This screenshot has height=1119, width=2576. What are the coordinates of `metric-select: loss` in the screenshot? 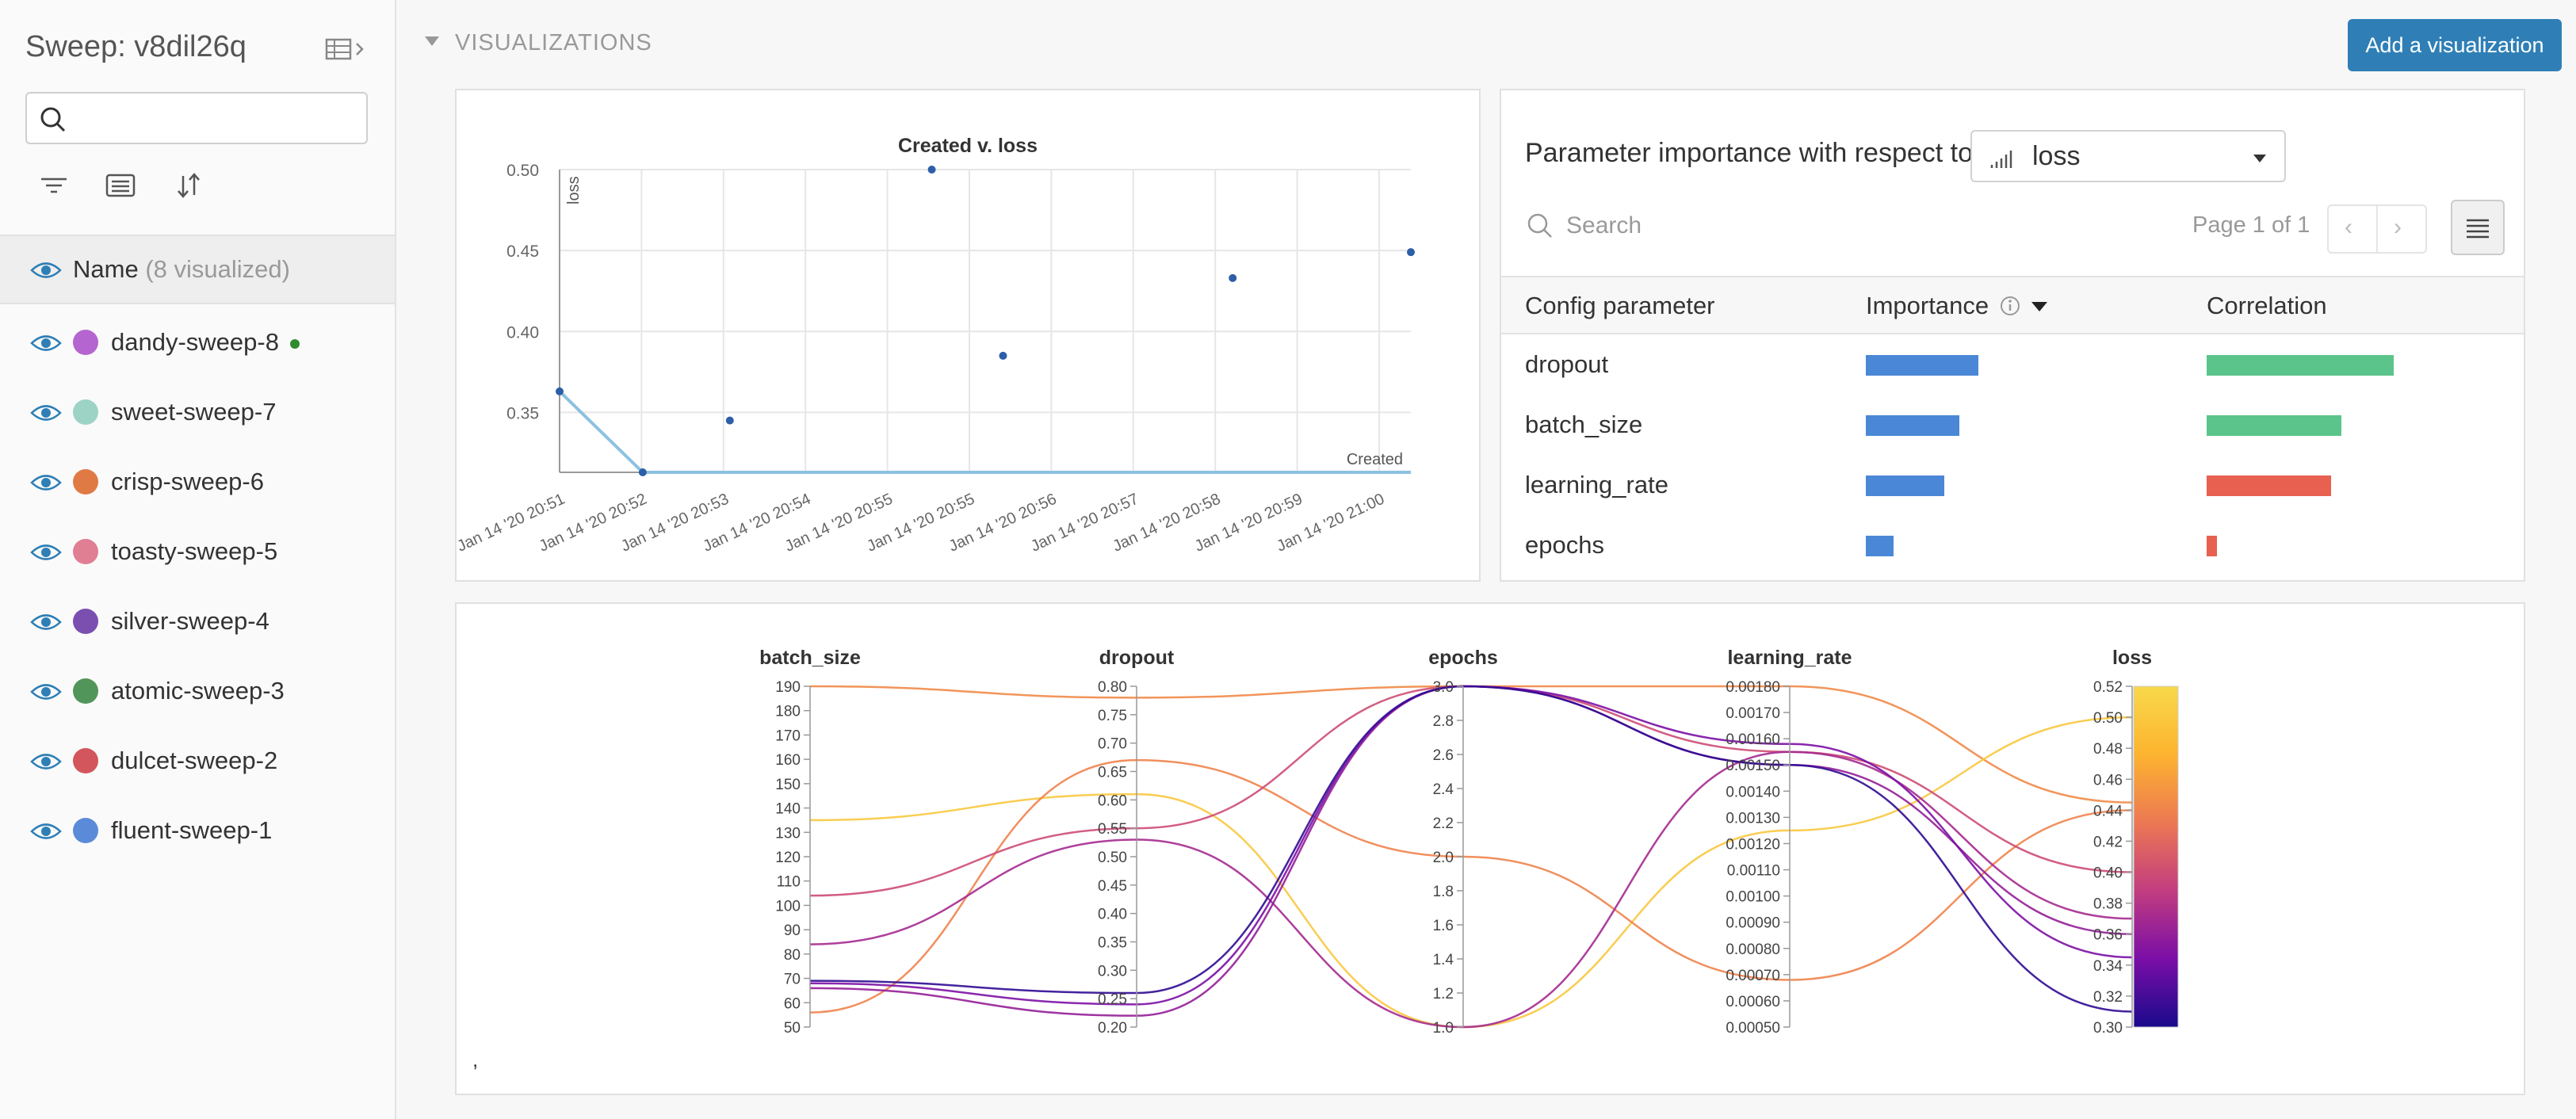 It's located at (2128, 156).